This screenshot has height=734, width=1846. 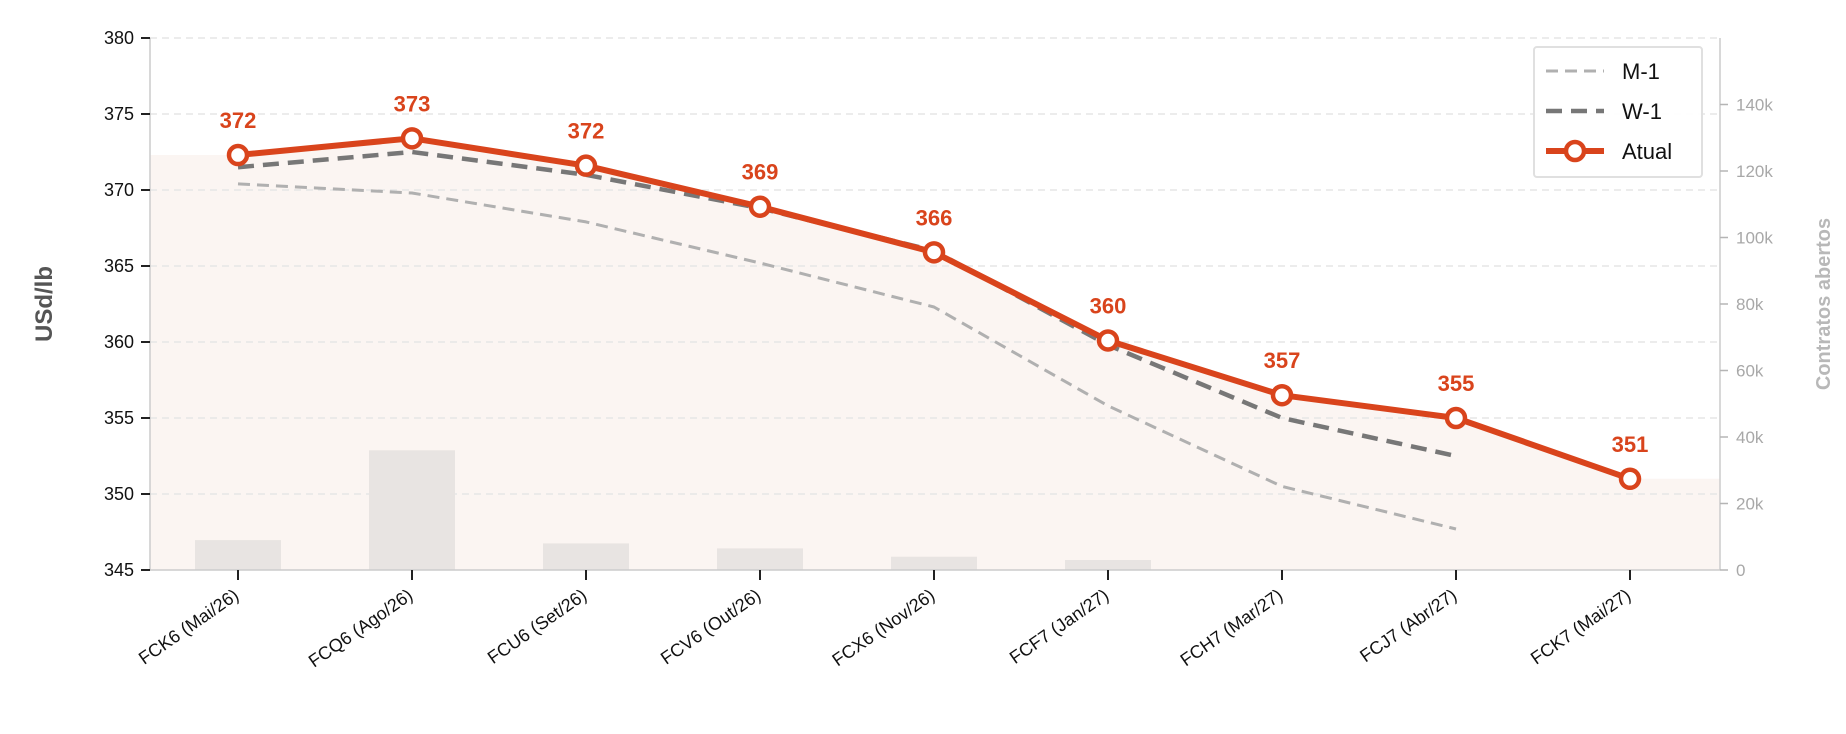 I want to click on legend-label: W-1, so click(x=1642, y=111).